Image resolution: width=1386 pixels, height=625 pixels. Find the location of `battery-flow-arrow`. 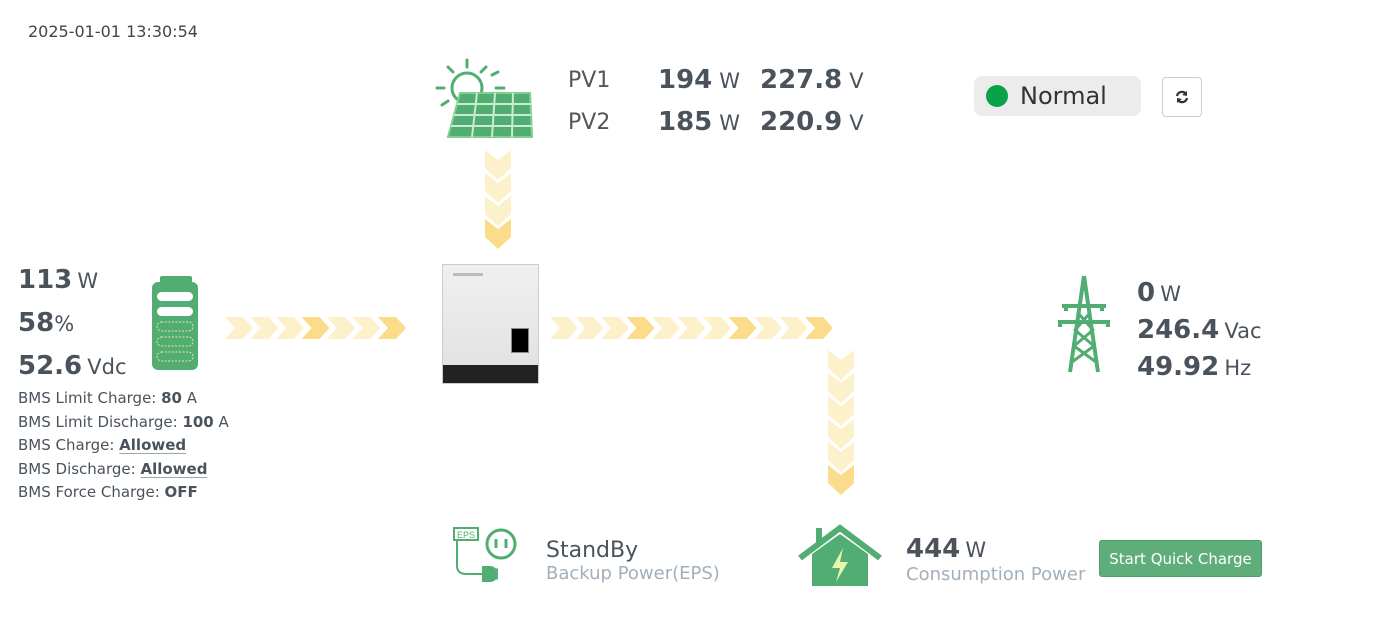

battery-flow-arrow is located at coordinates (315, 328).